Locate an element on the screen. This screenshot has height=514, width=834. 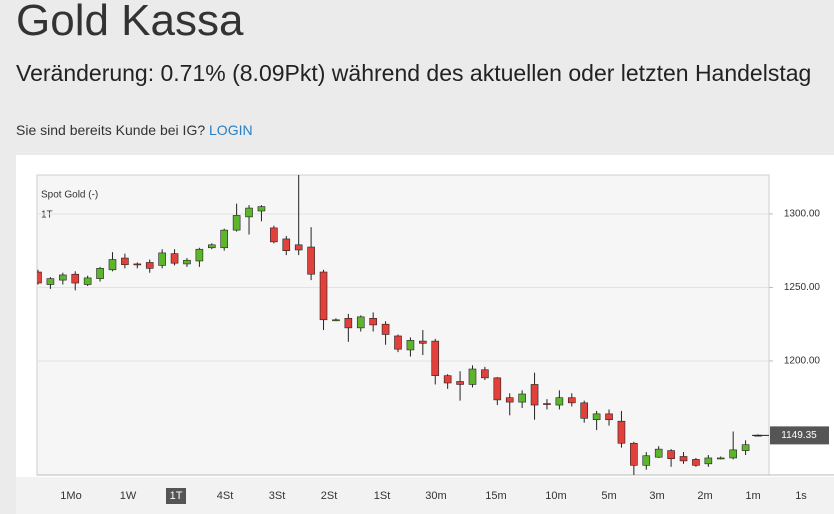
range-selected-bg is located at coordinates (176, 496).